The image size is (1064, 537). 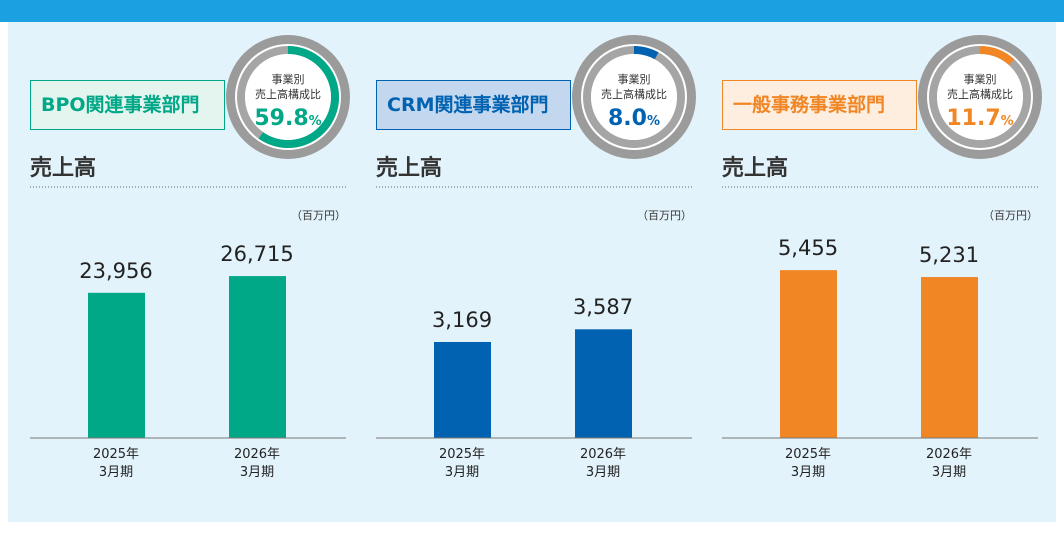 I want to click on value-label: 5,231, so click(x=949, y=255).